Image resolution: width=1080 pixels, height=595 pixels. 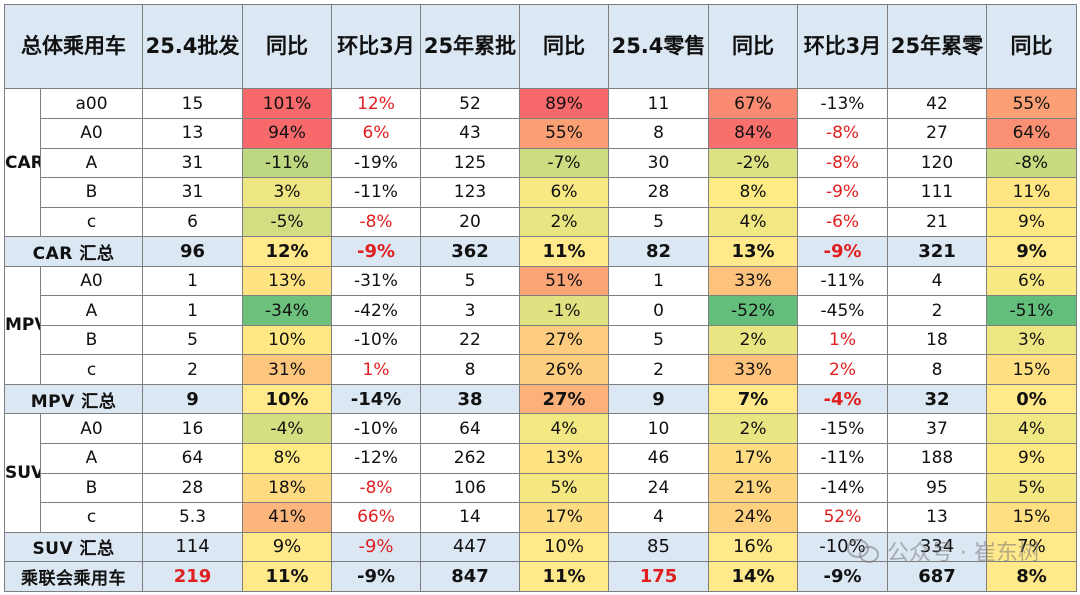 What do you see at coordinates (753, 163) in the screenshot?
I see `value-cell: -2%` at bounding box center [753, 163].